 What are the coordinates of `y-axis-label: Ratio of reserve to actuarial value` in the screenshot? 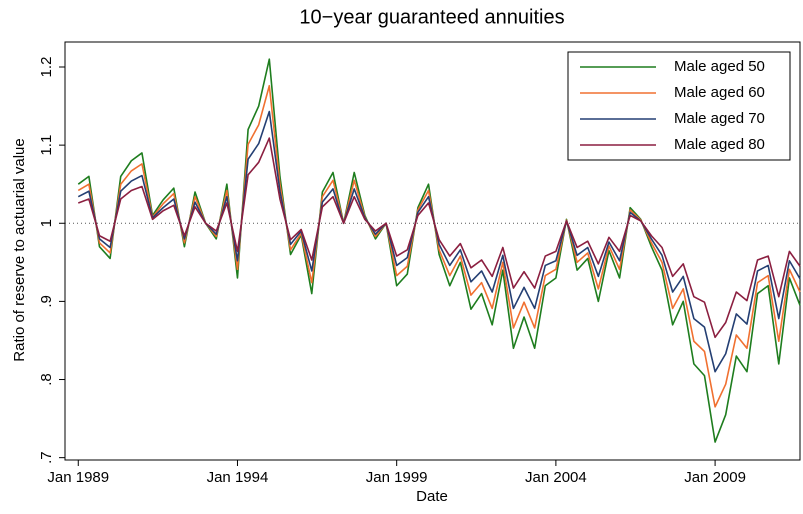 It's located at (19, 249).